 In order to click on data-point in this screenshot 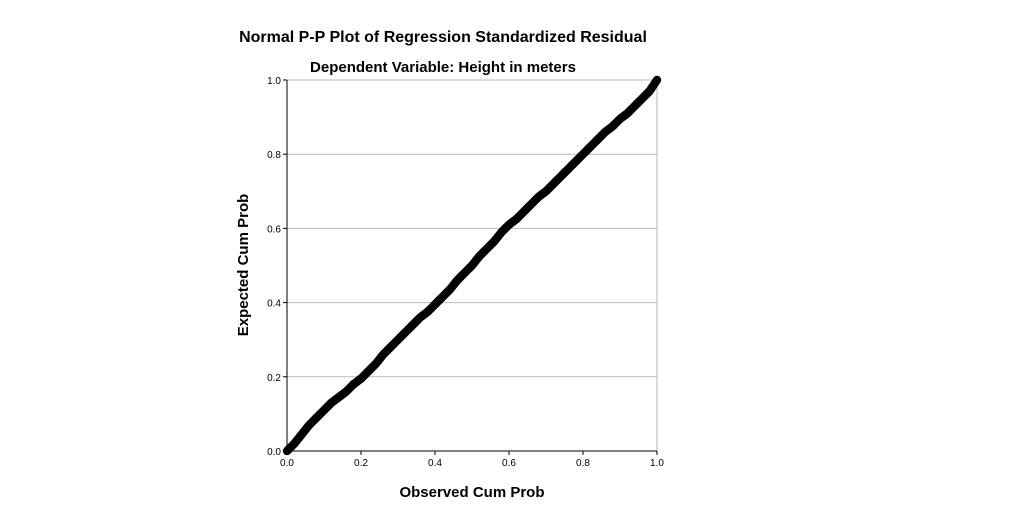, I will do `click(657, 80)`.